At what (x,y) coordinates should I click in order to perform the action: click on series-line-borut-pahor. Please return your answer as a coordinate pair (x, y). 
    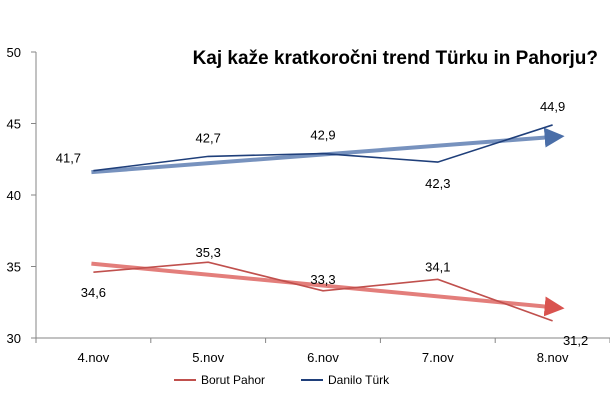
    Looking at the image, I should click on (323, 291).